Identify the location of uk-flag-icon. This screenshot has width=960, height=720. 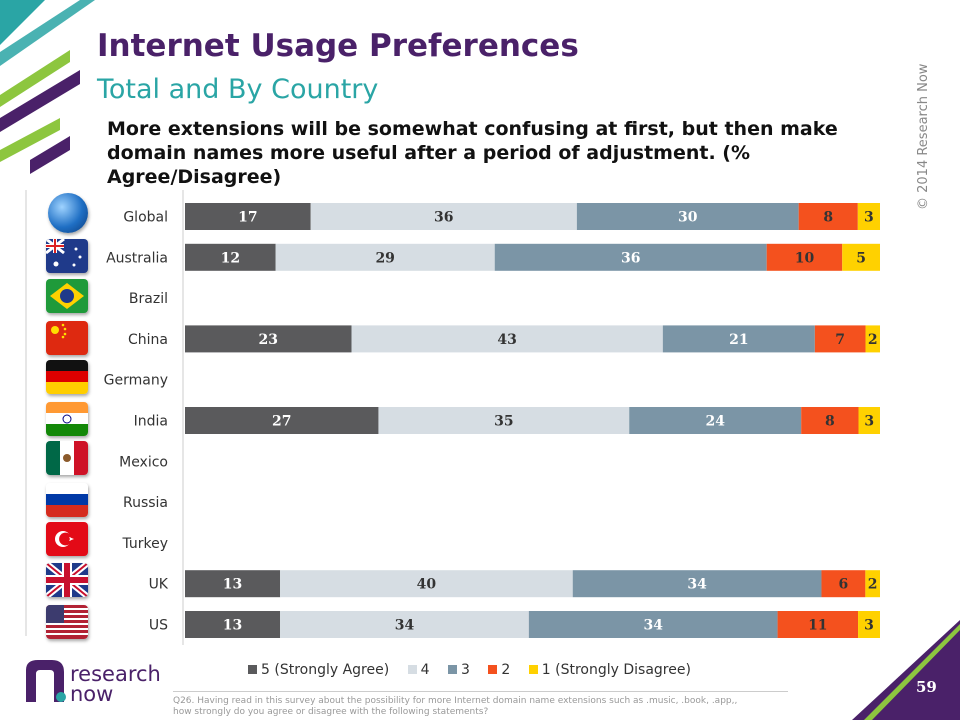
(67, 580).